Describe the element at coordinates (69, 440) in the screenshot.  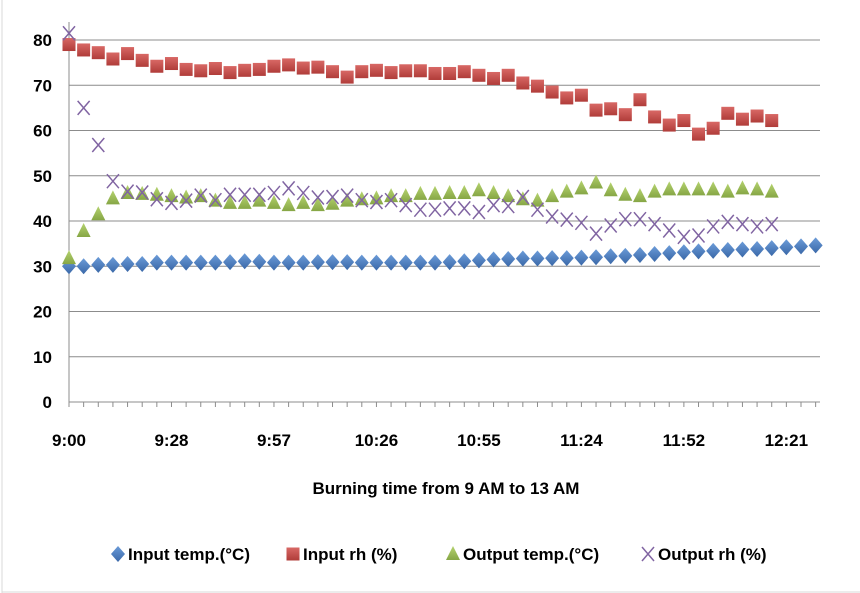
I see `x-tick-label: 9:00` at that location.